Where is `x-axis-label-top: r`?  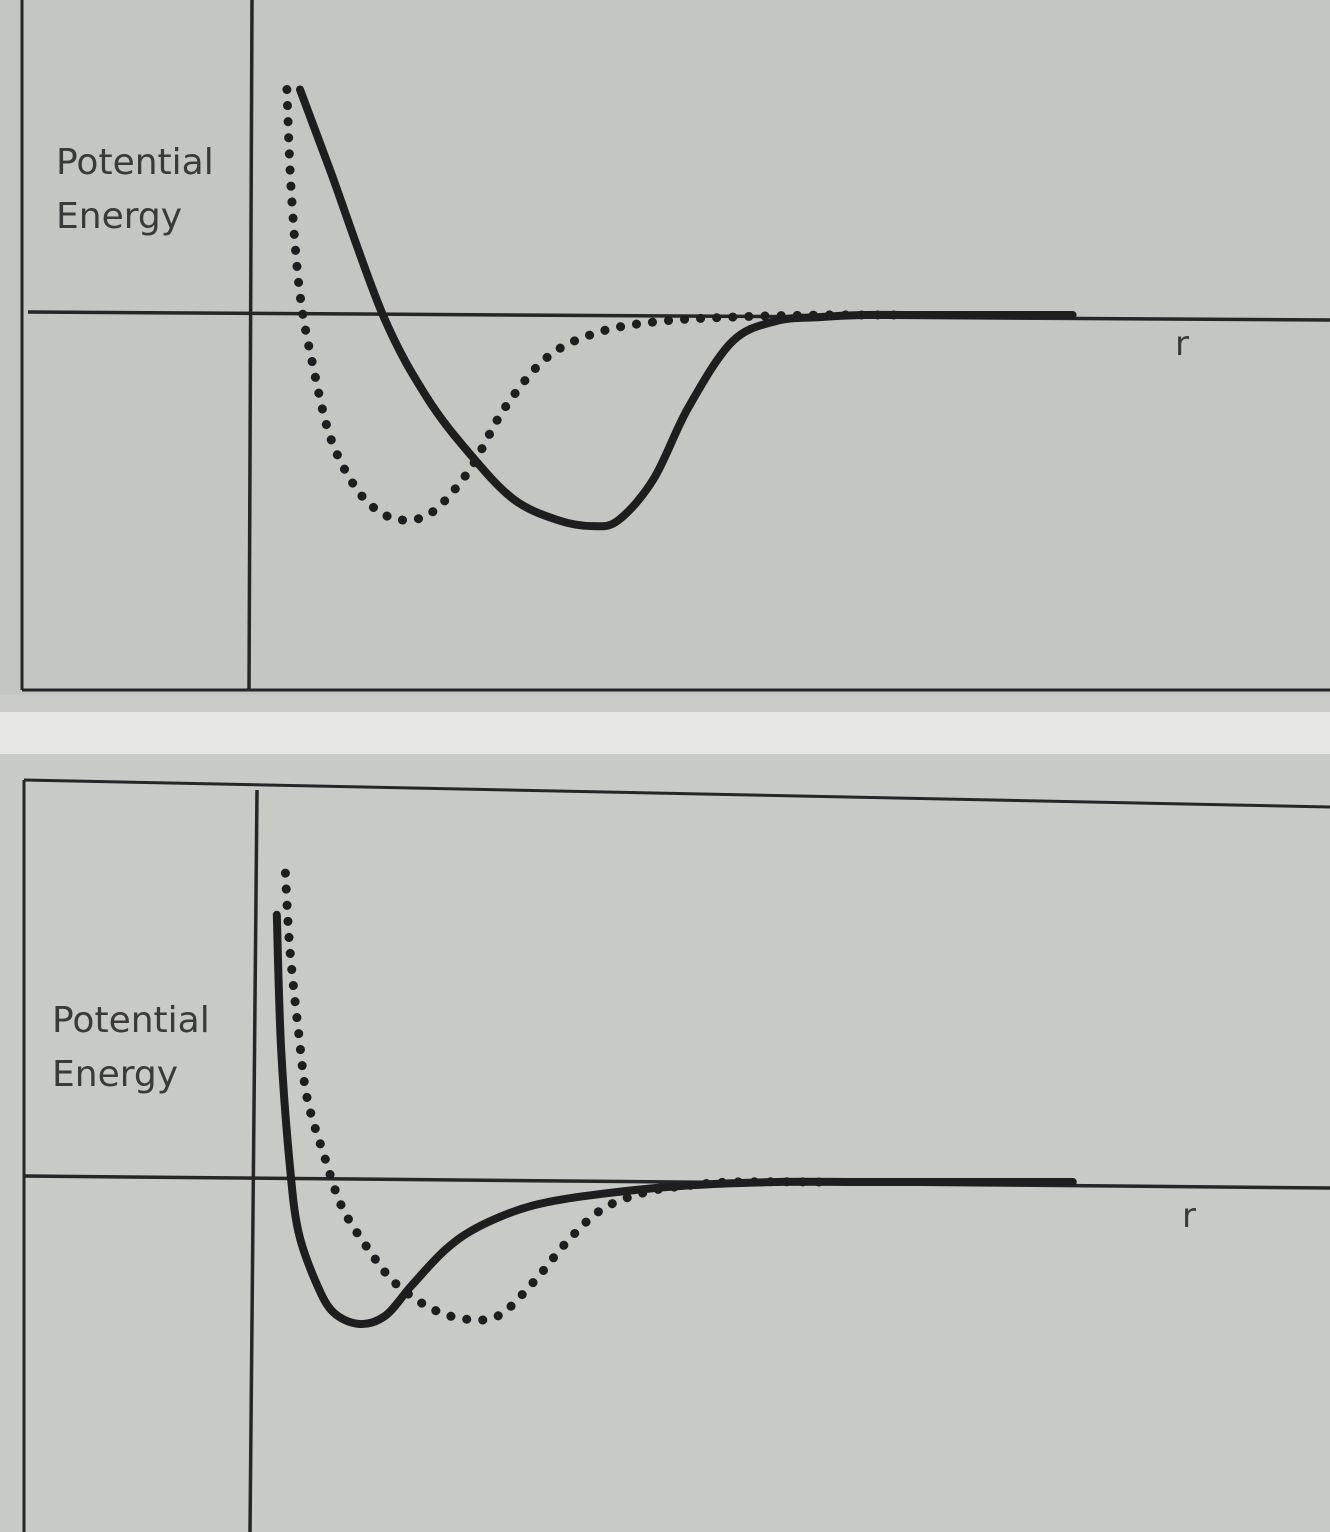 x-axis-label-top: r is located at coordinates (1182, 344).